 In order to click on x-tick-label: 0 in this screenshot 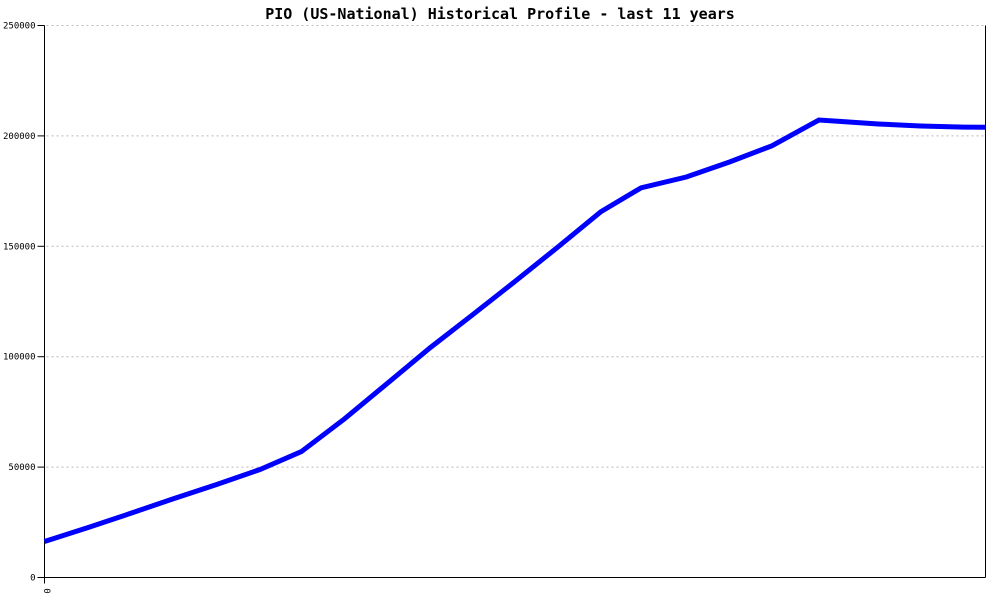, I will do `click(46, 590)`.